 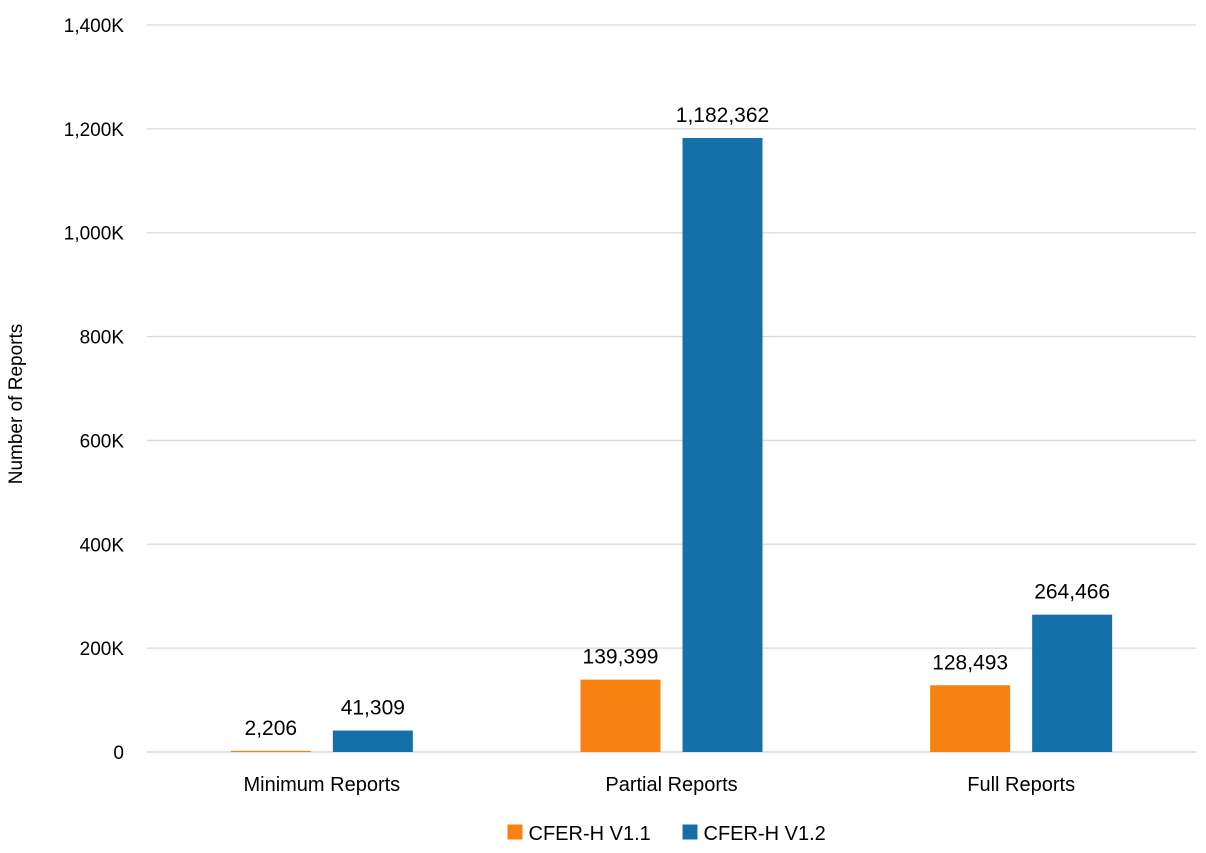 I want to click on x-tick-label: Full Reports, so click(x=1021, y=785).